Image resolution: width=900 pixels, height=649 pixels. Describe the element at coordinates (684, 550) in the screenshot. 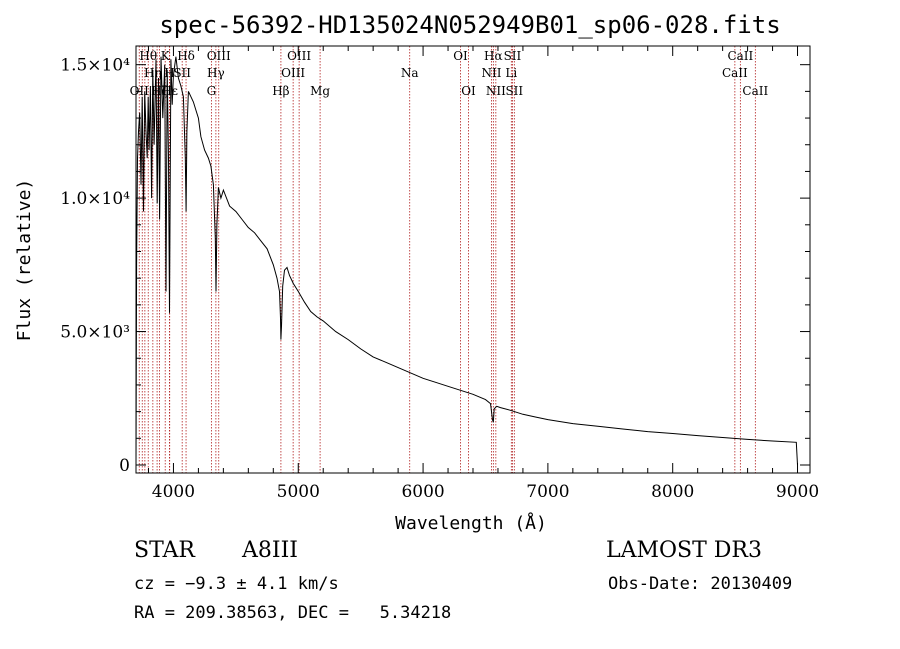

I see `survey-name: LAMOST DR3` at that location.